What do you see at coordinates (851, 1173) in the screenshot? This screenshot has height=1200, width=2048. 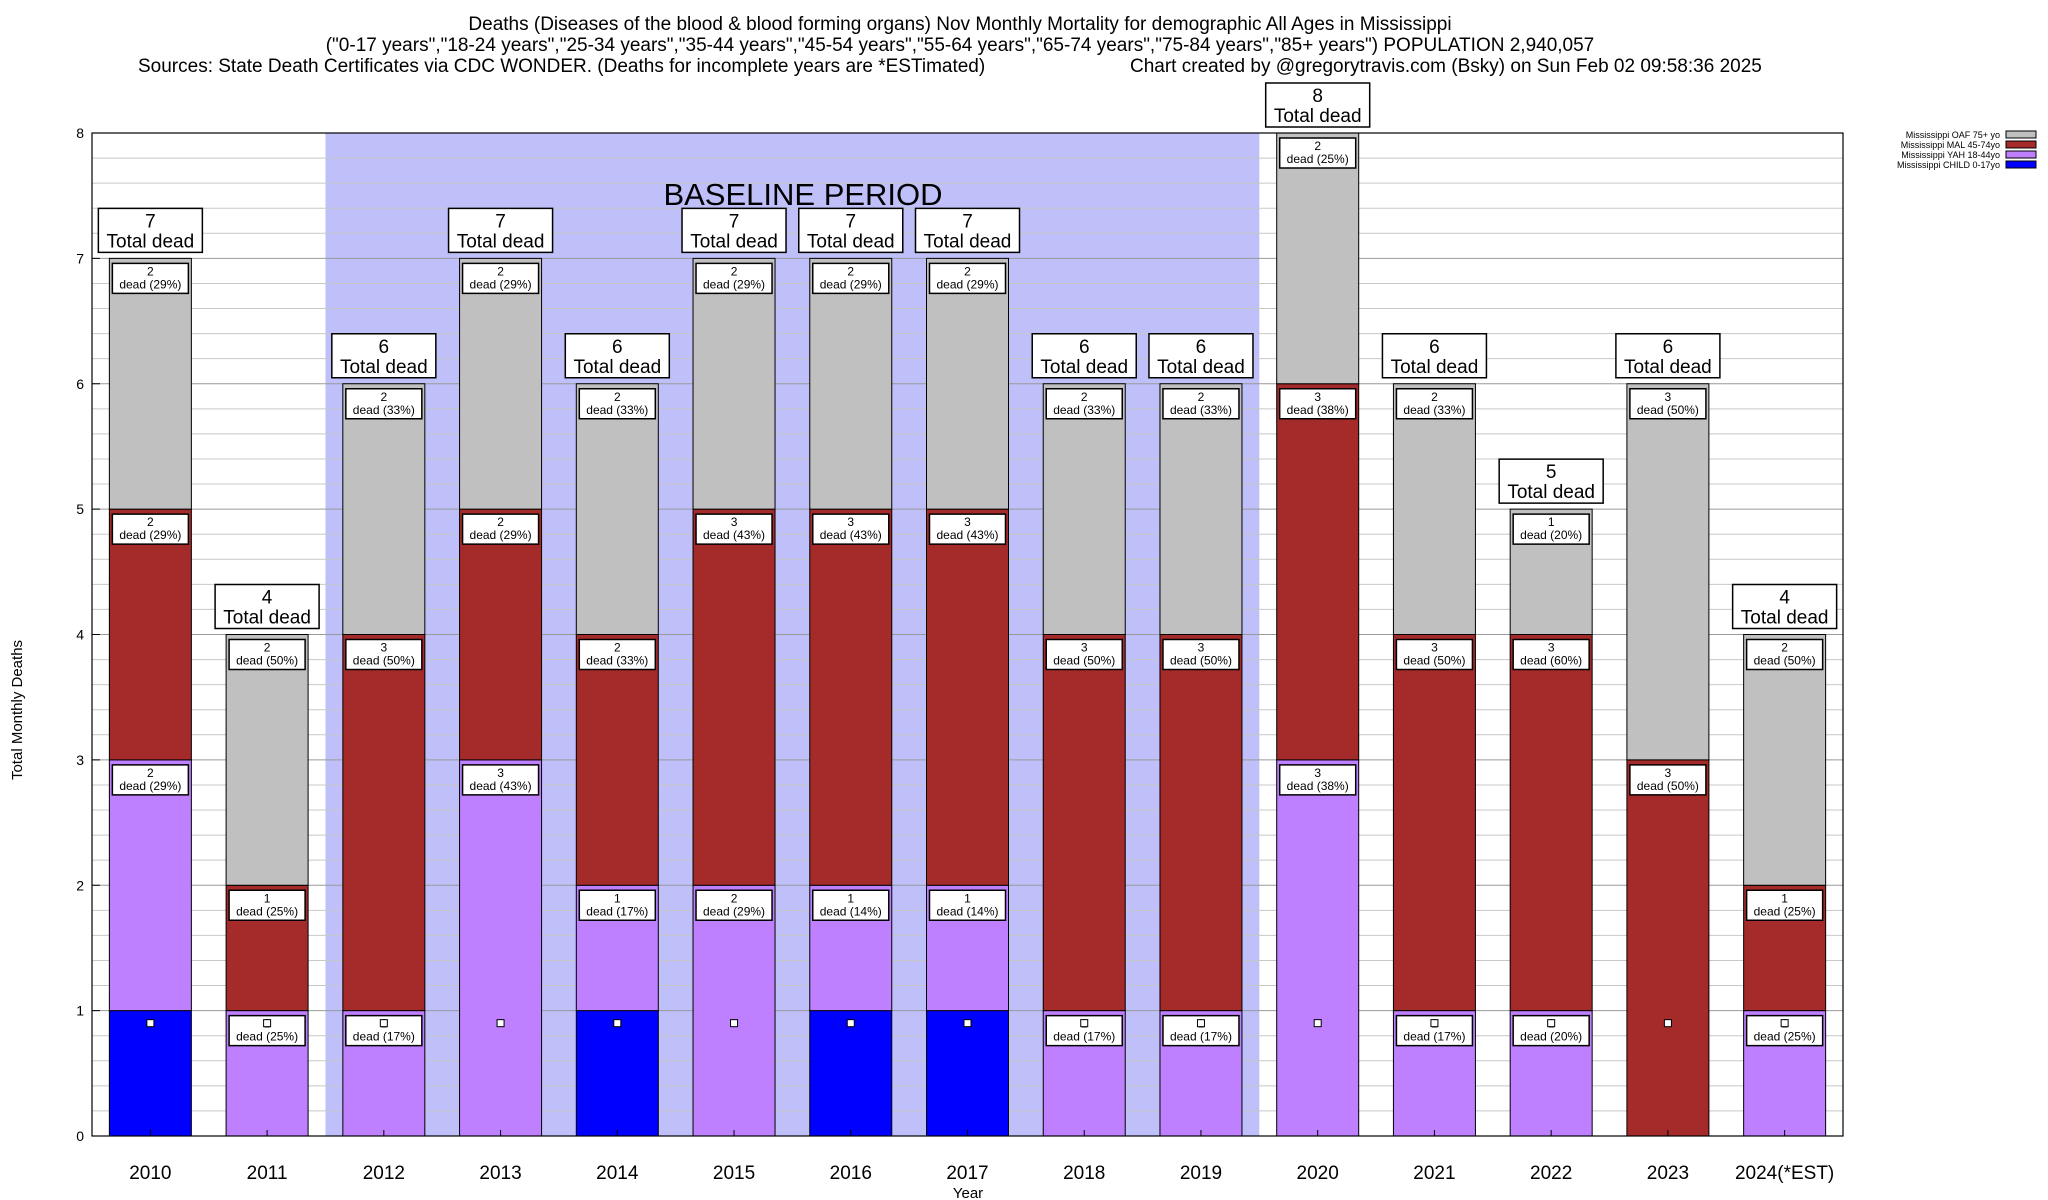 I see `x-tick-label: 2016` at bounding box center [851, 1173].